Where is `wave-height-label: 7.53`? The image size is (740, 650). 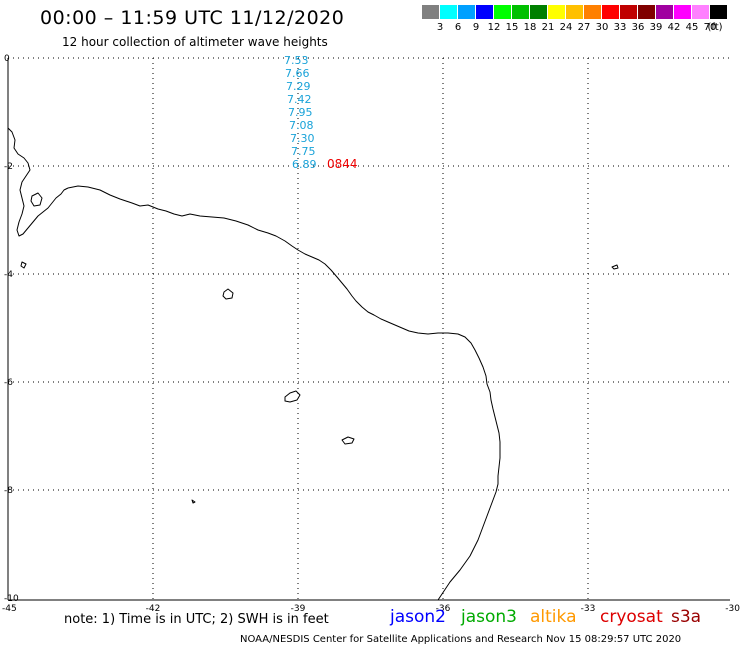 wave-height-label: 7.53 is located at coordinates (296, 60).